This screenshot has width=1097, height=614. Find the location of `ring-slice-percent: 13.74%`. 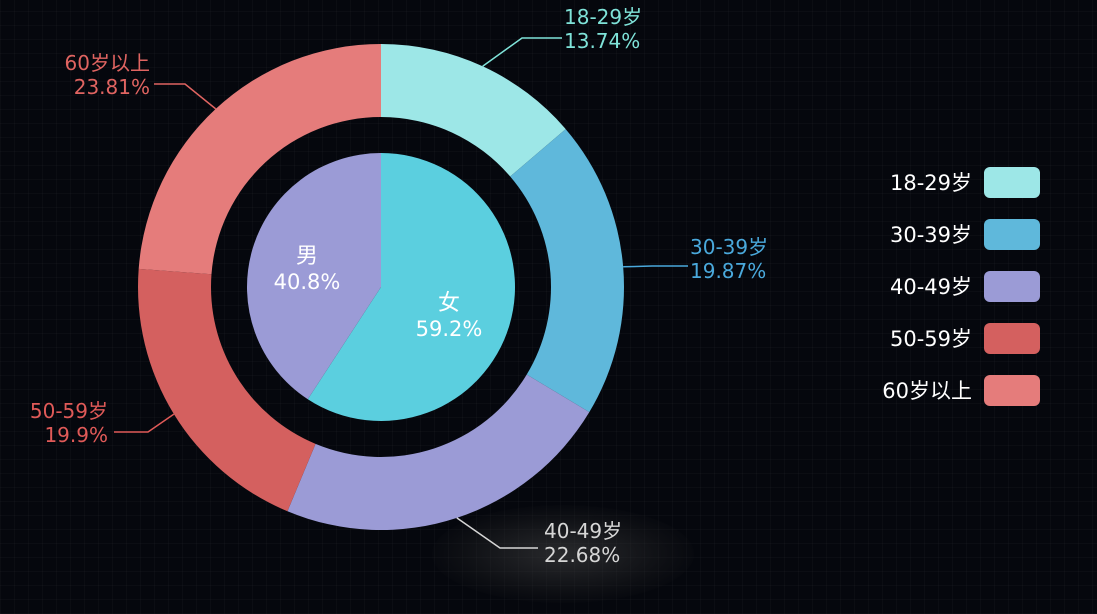

ring-slice-percent: 13.74% is located at coordinates (602, 41).